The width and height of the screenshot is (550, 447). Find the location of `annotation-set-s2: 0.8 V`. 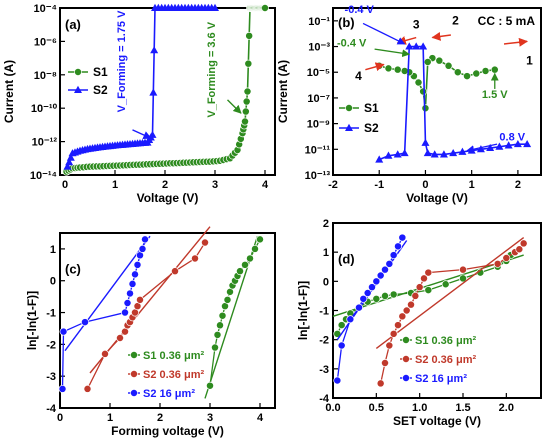

annotation-set-s2: 0.8 V is located at coordinates (512, 137).